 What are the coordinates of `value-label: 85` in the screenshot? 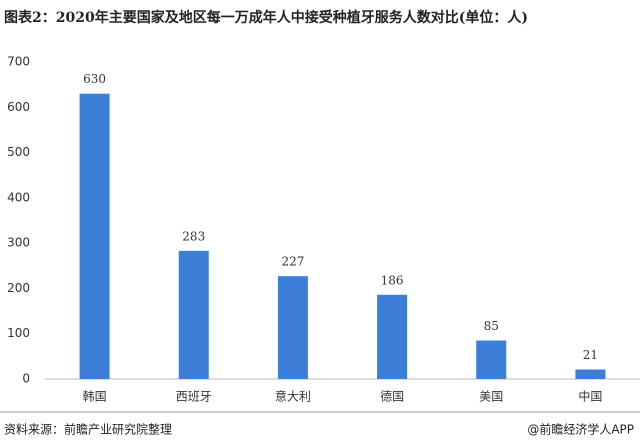 It's located at (491, 326).